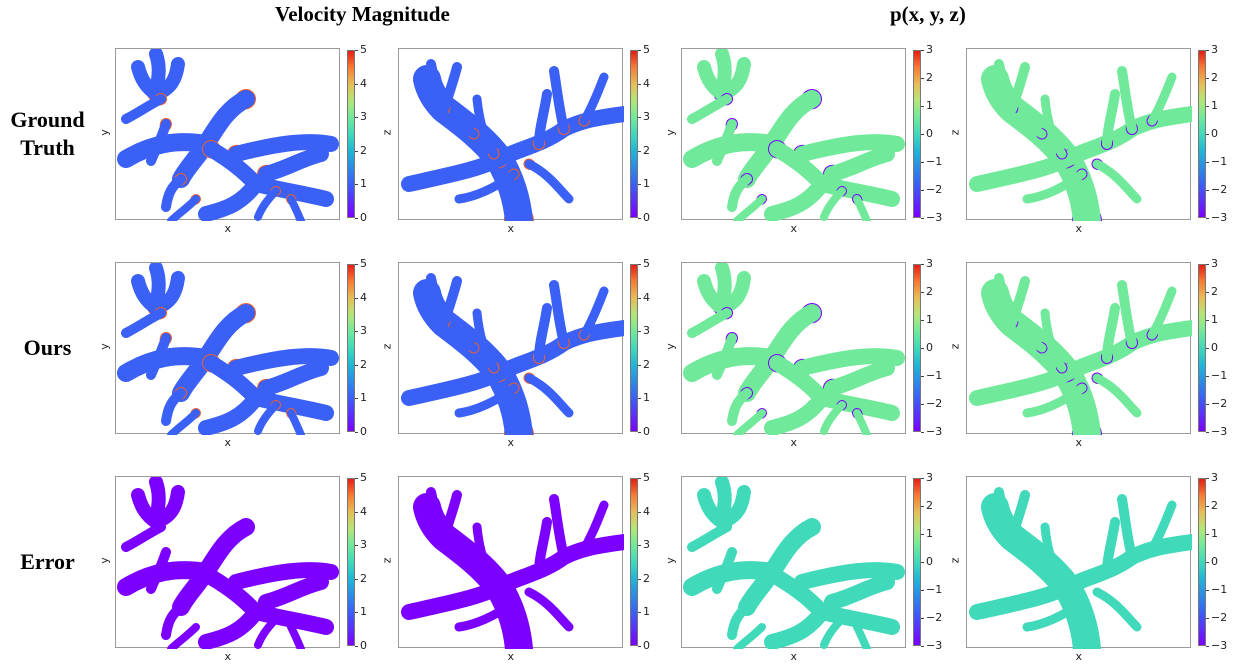 This screenshot has height=665, width=1233. Describe the element at coordinates (928, 14) in the screenshot. I see `column-title-pressure: p(x, y, z)` at that location.